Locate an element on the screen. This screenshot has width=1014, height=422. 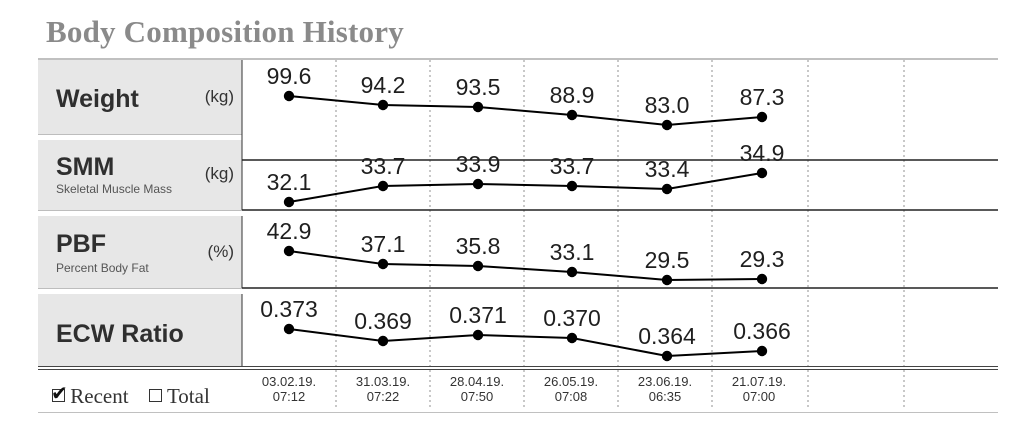
date-1: 31.03.19. is located at coordinates (383, 381).